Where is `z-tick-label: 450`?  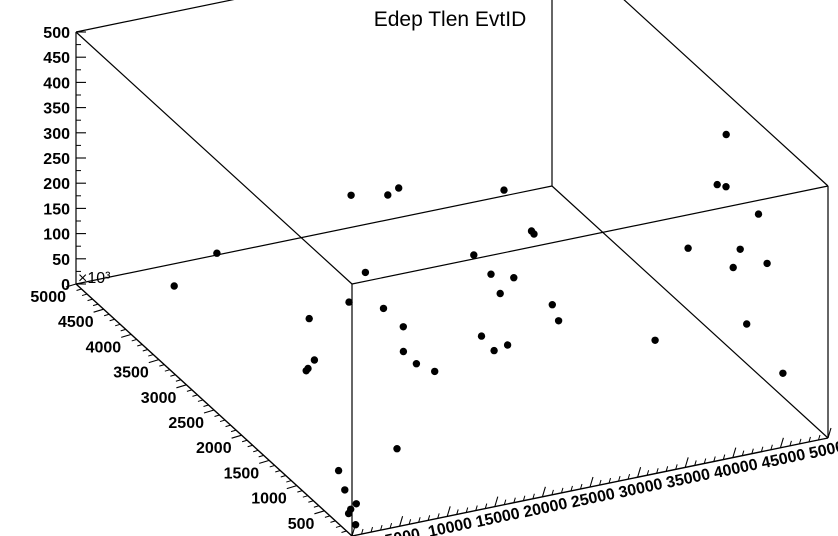 z-tick-label: 450 is located at coordinates (56, 58).